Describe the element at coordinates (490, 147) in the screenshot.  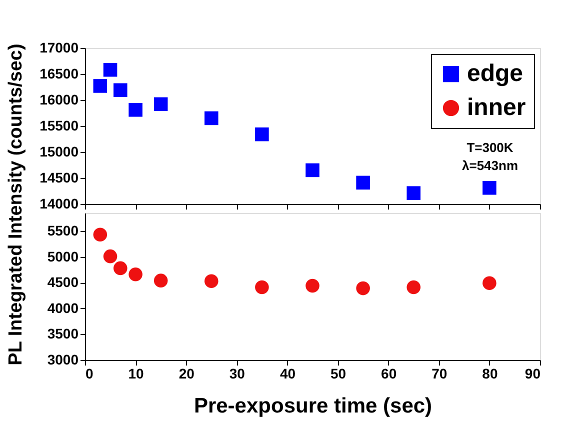
I see `annotation: T=300K` at that location.